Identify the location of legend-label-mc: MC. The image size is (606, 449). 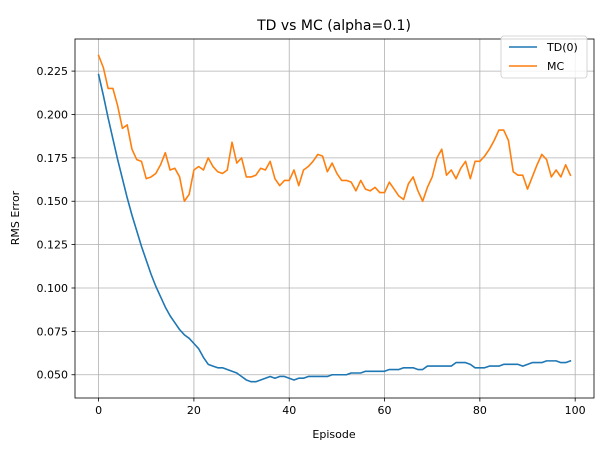
(555, 66).